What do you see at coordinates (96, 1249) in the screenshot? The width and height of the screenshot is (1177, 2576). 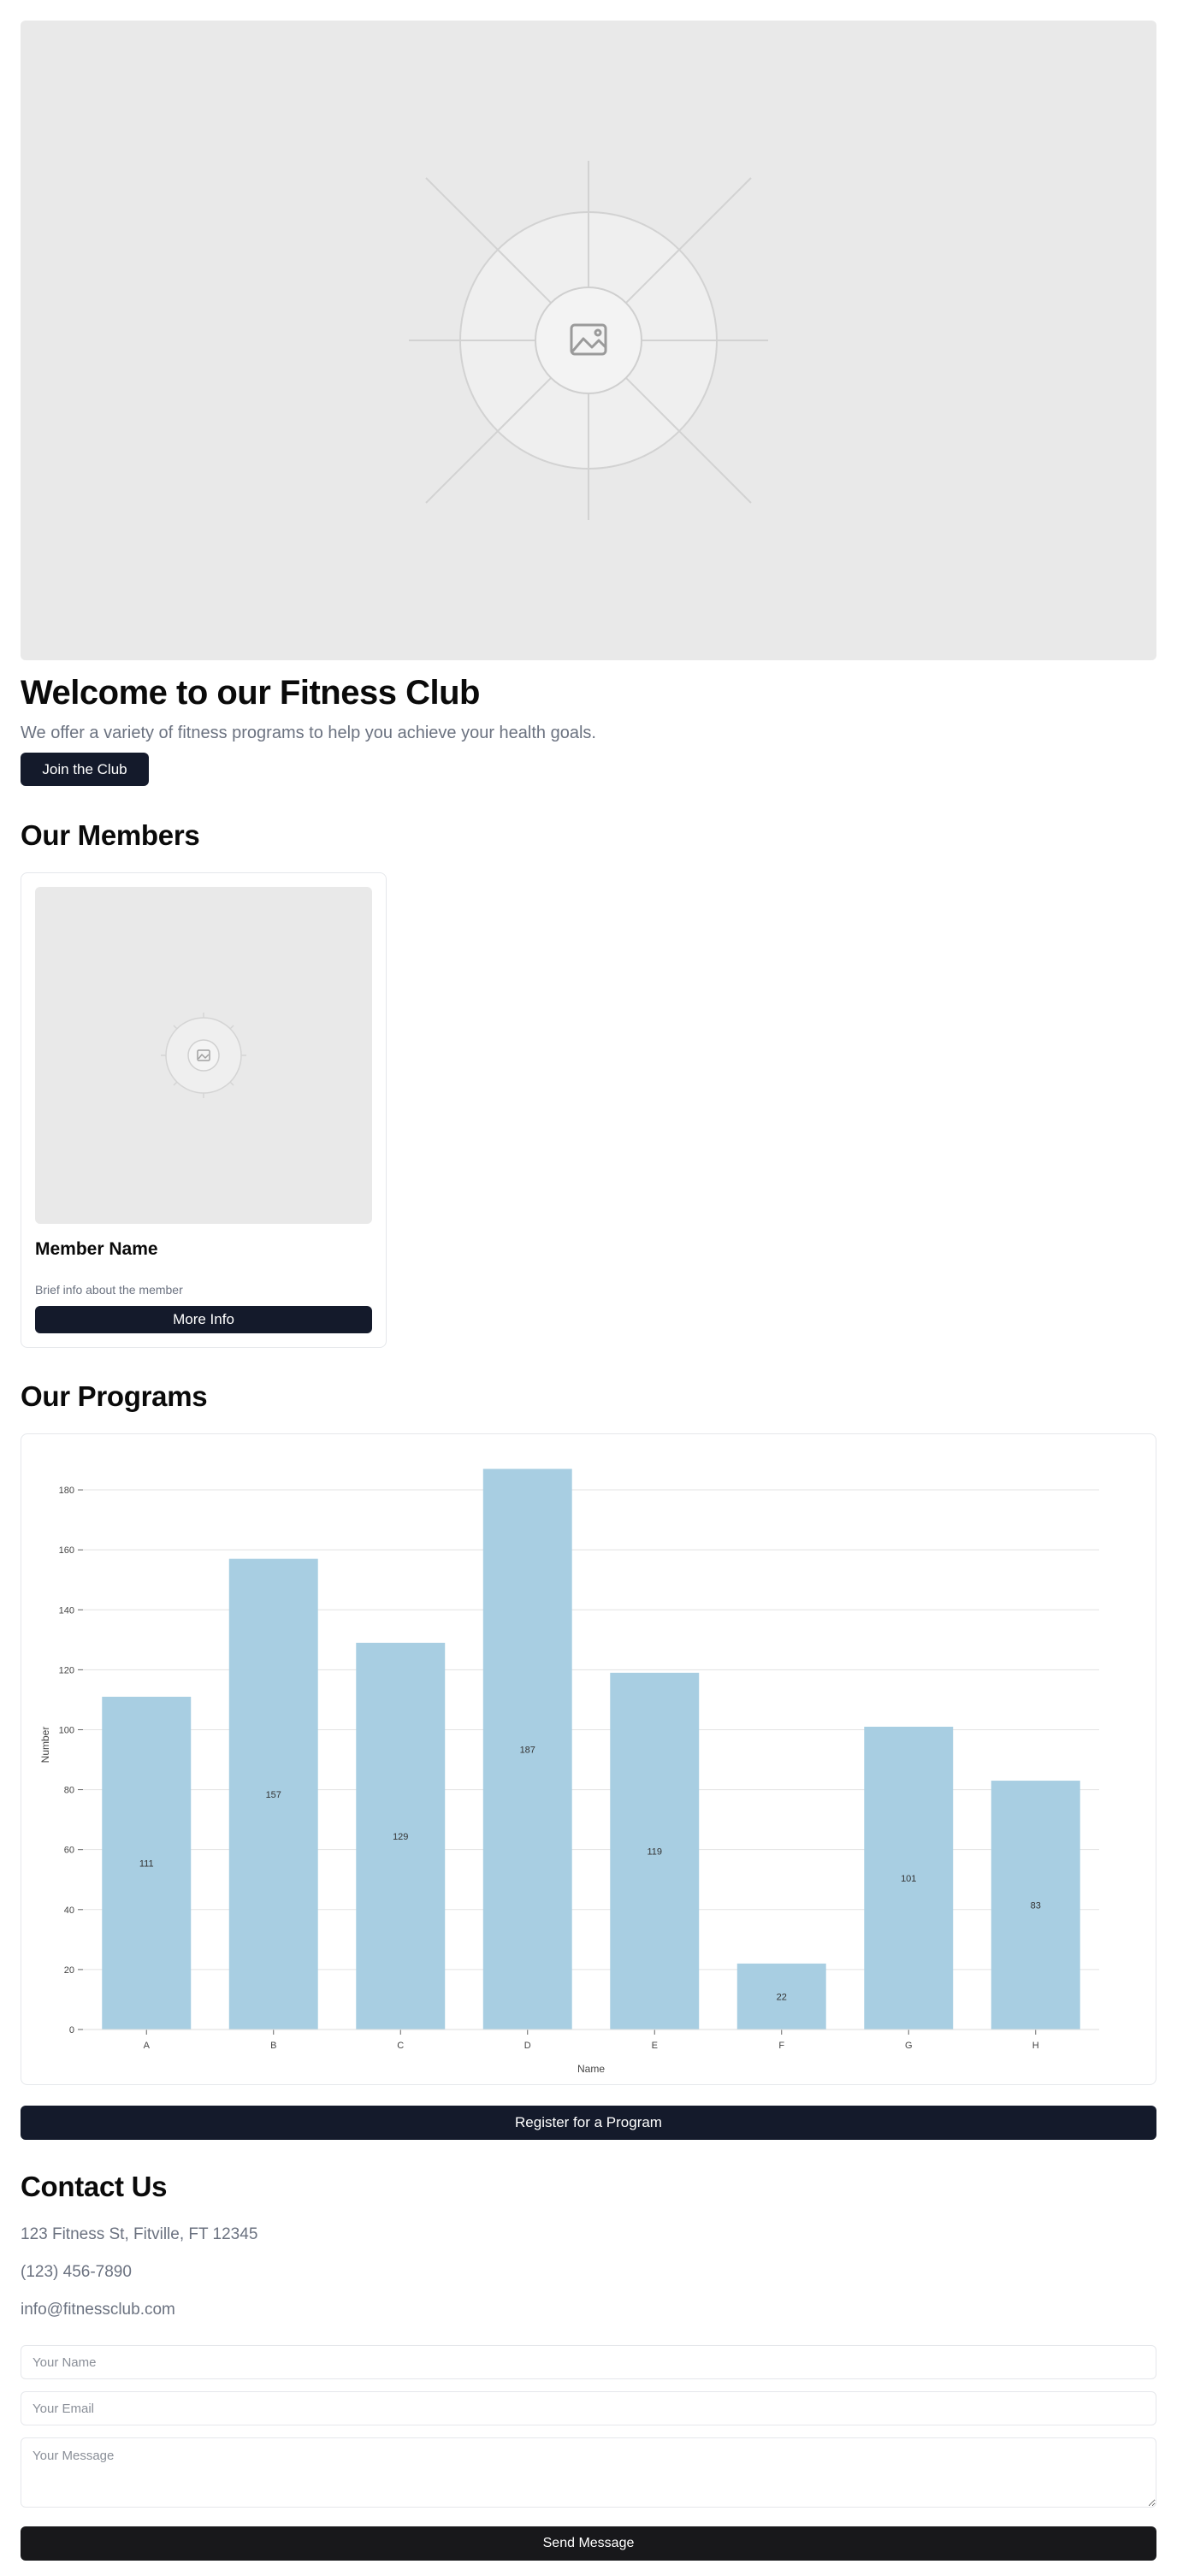 I see `member-name: Member Name` at bounding box center [96, 1249].